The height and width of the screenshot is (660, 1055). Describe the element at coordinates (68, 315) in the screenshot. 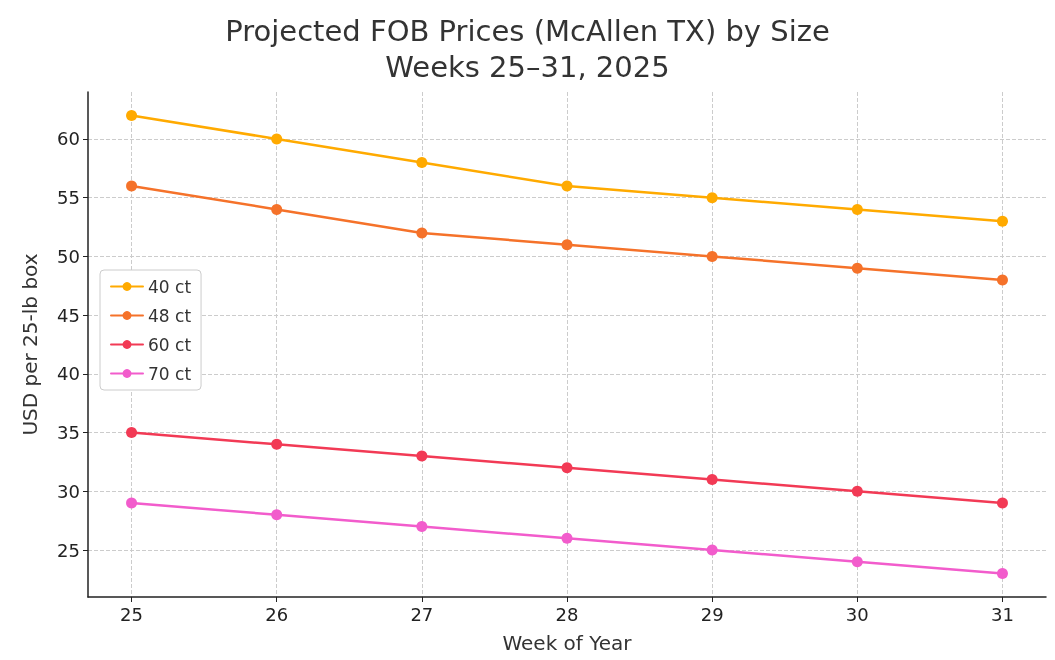

I see `y-tick-label: 45` at that location.